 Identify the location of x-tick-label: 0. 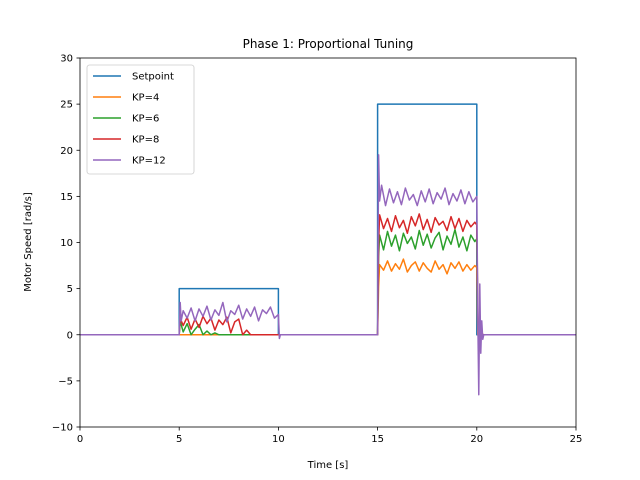
(80, 439).